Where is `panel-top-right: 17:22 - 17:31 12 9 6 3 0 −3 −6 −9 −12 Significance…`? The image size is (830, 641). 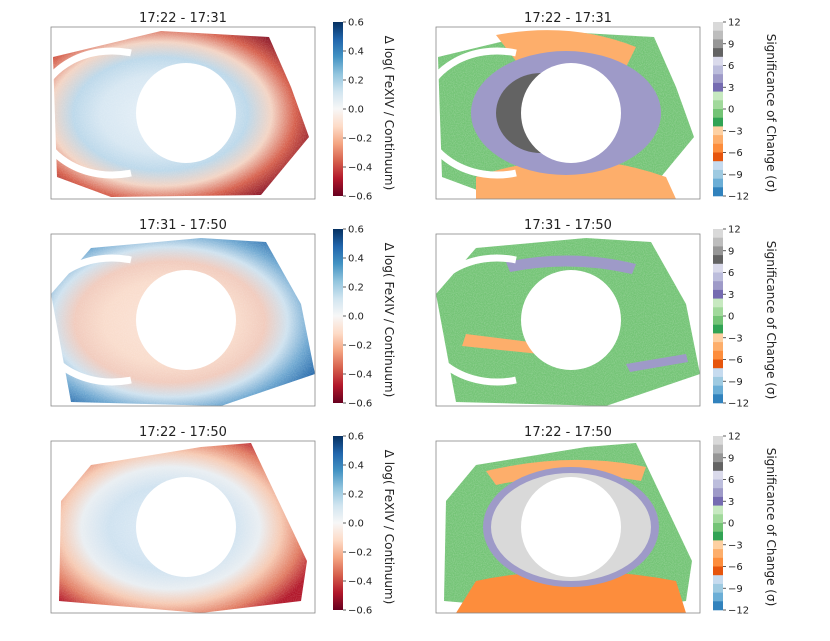 panel-top-right: 17:22 - 17:31 12 9 6 3 0 −3 −6 −9 −12 Significance… is located at coordinates (606, 107).